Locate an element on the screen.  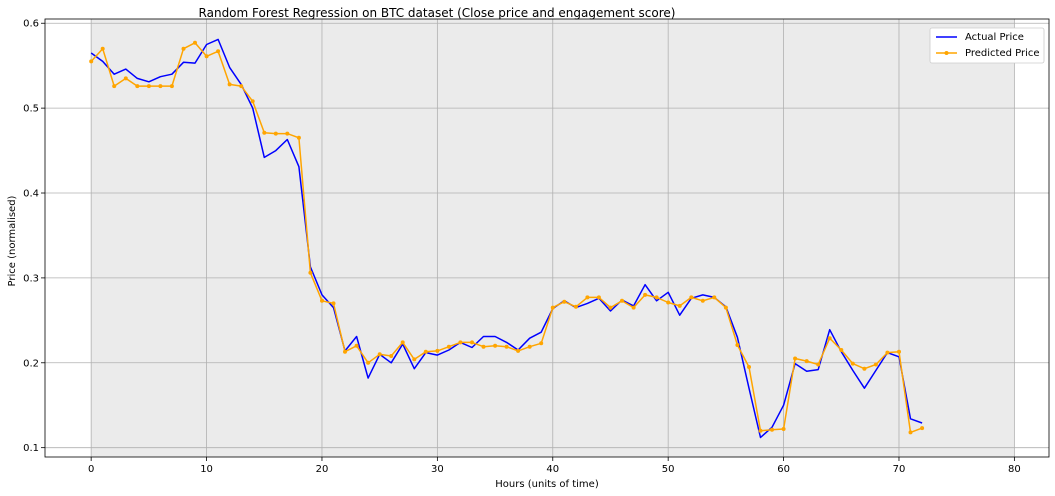
legend-label-predicted: Predicted Price is located at coordinates (1002, 53).